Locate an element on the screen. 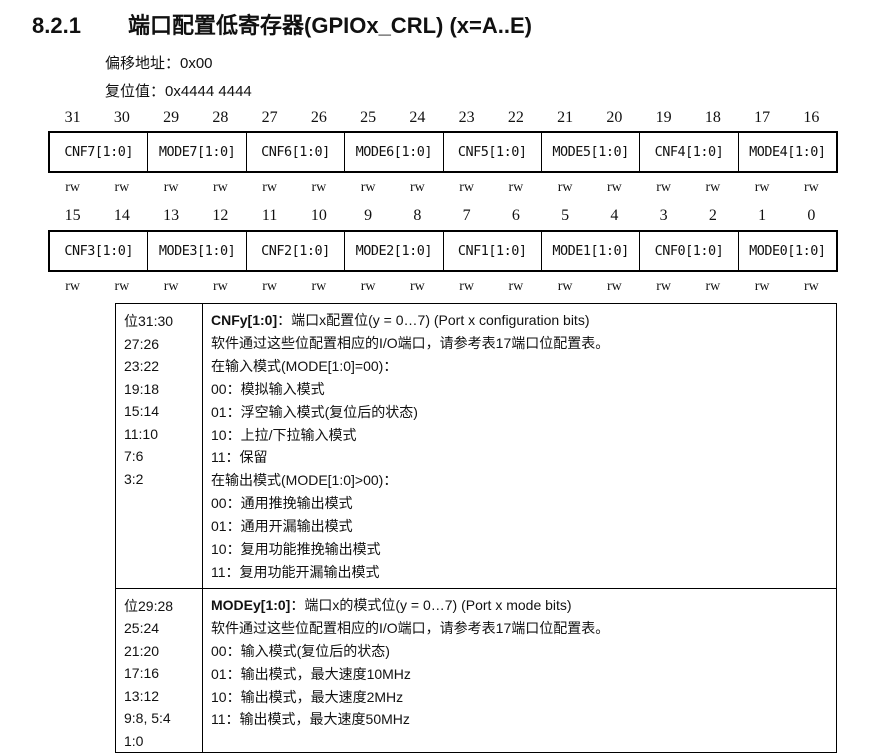 This screenshot has width=870, height=753. bit-range: 7:6 is located at coordinates (134, 456).